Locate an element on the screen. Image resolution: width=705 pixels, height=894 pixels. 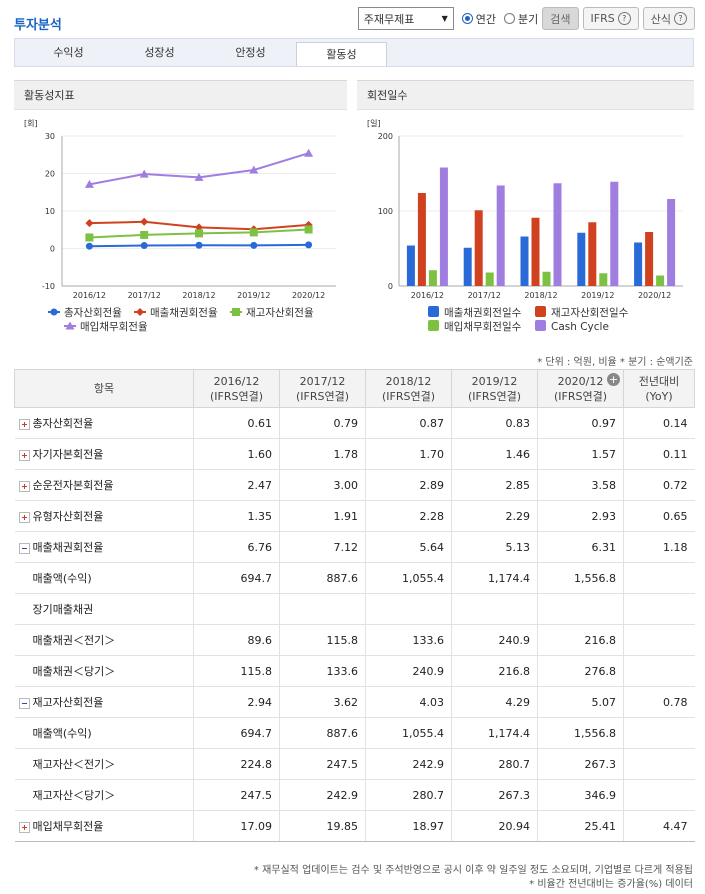
x-tick-label: 2016/12 is located at coordinates (427, 295).